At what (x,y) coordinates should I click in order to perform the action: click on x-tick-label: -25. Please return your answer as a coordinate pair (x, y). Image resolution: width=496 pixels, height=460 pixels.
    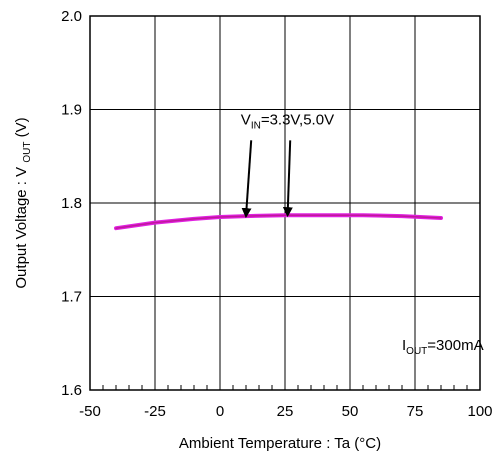
    Looking at the image, I should click on (155, 411).